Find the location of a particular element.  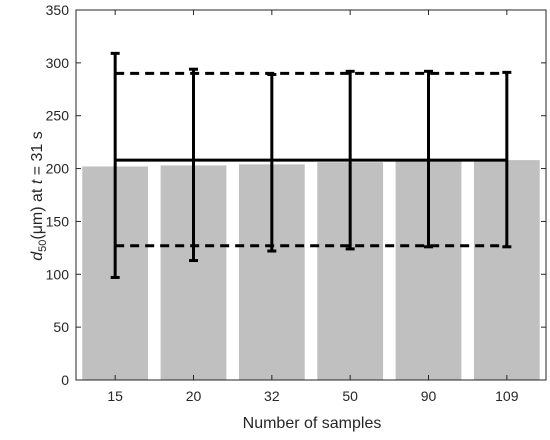

y-tick-label-250: 250 is located at coordinates (58, 116).